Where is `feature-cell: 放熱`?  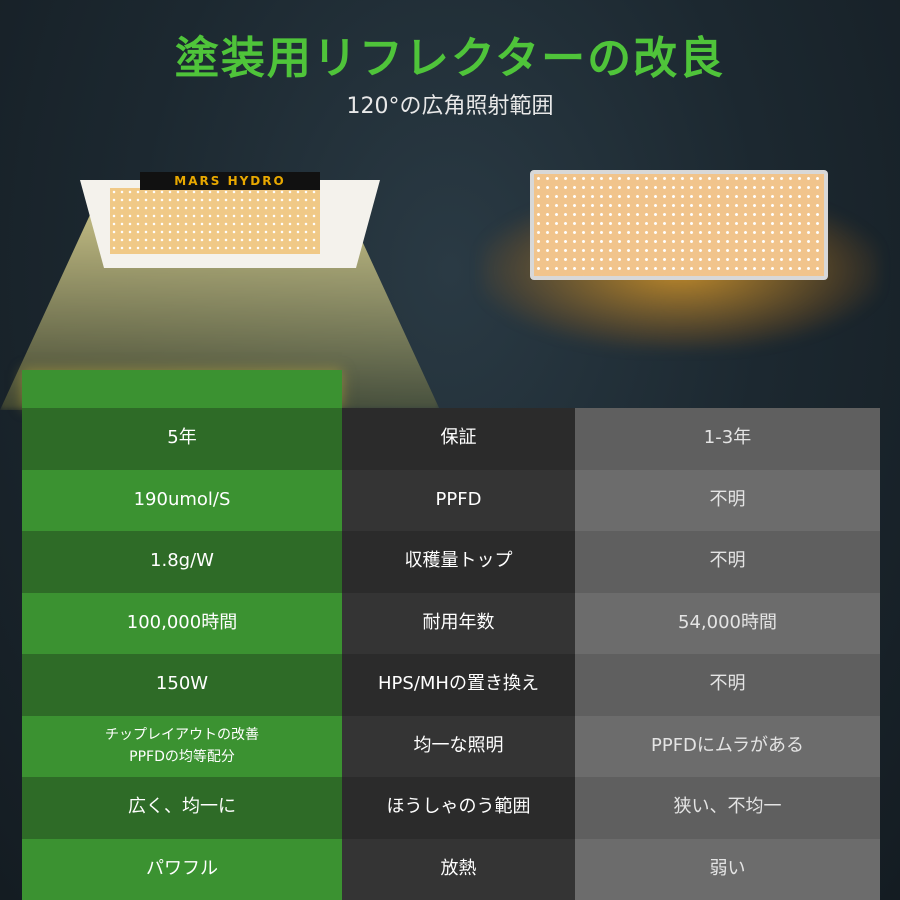 feature-cell: 放熱 is located at coordinates (458, 869).